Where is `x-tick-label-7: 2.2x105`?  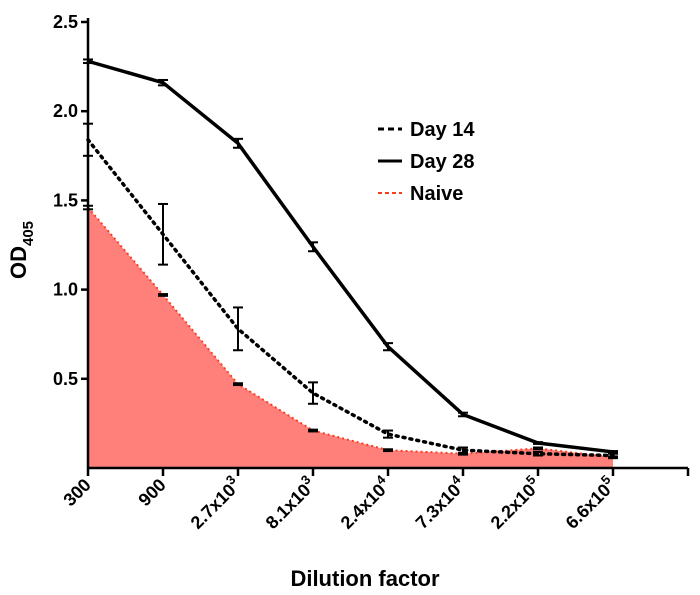 x-tick-label-7: 2.2x105 is located at coordinates (514, 502).